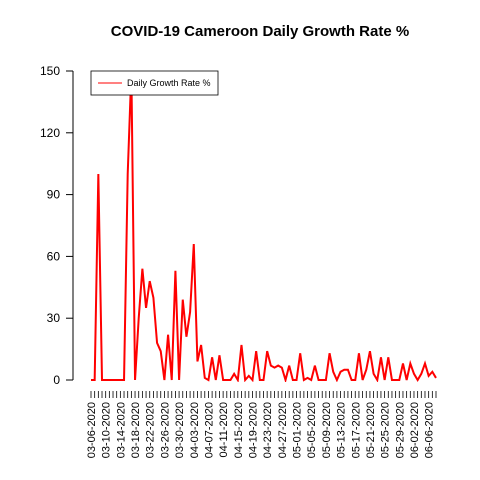 Image resolution: width=480 pixels, height=480 pixels. I want to click on x-tick-label: 05-21-2020, so click(371, 430).